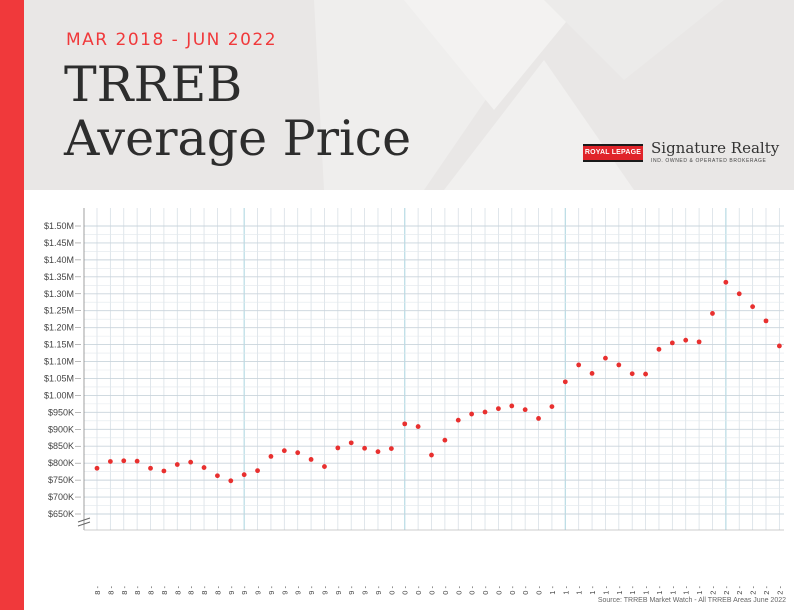  What do you see at coordinates (124, 590) in the screenshot?
I see `x-tick-label: MAY'18 -` at bounding box center [124, 590].